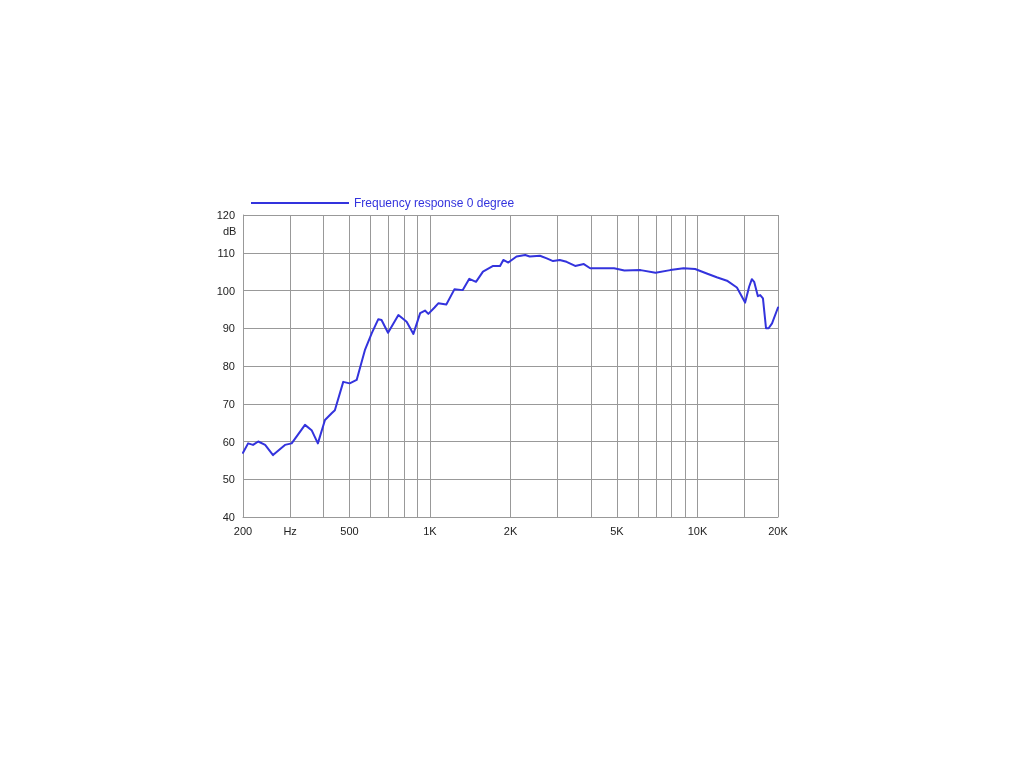 Image resolution: width=1024 pixels, height=768 pixels. What do you see at coordinates (226, 252) in the screenshot?
I see `y-tick-label: 110` at bounding box center [226, 252].